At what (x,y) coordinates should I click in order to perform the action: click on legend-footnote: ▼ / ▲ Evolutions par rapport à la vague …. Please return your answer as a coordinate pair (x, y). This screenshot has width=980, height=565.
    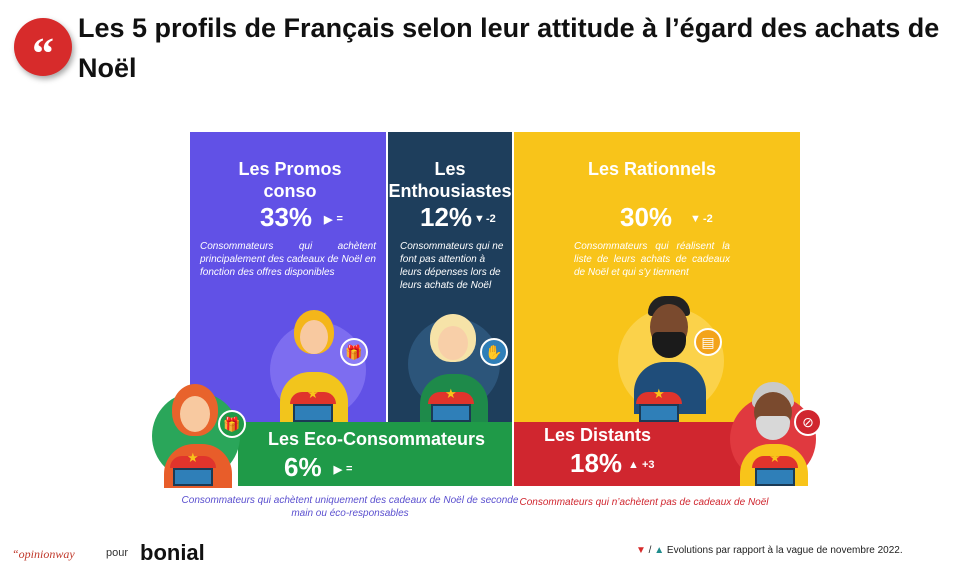
    Looking at the image, I should click on (769, 550).